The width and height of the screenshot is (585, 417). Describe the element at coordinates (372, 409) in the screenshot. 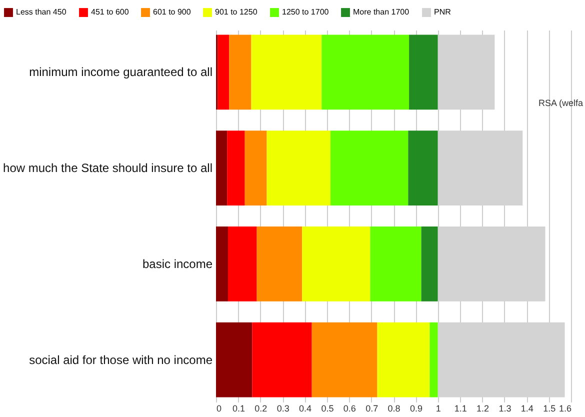

I see `x-tick-label: 0.7` at that location.